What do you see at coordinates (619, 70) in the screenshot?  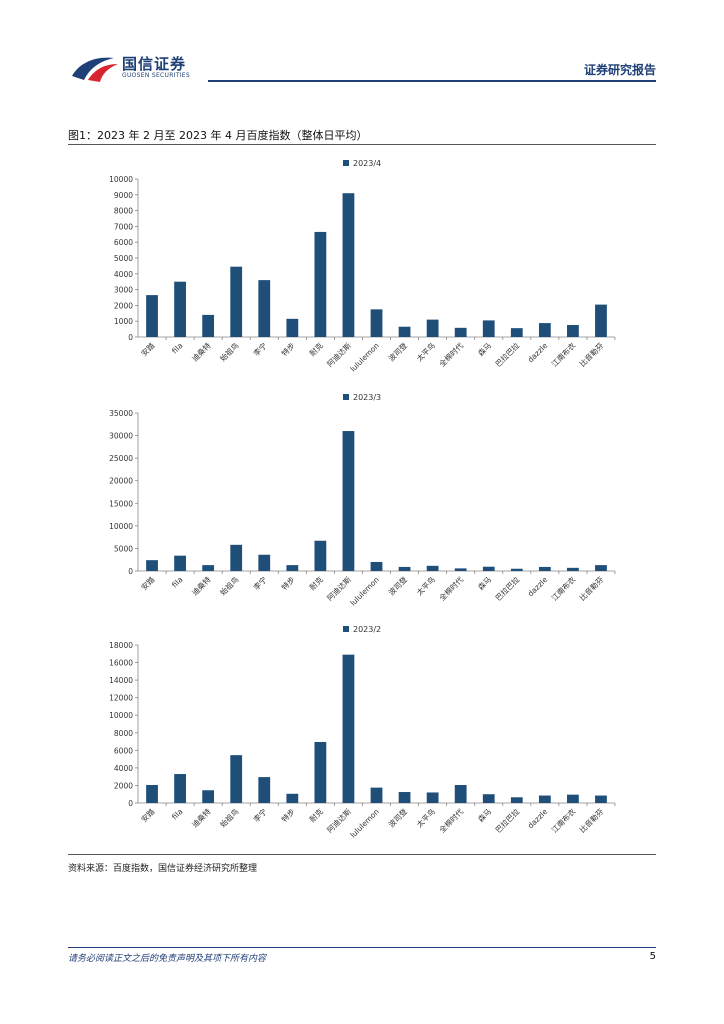 I see `report-type-label: 证券研究报告` at bounding box center [619, 70].